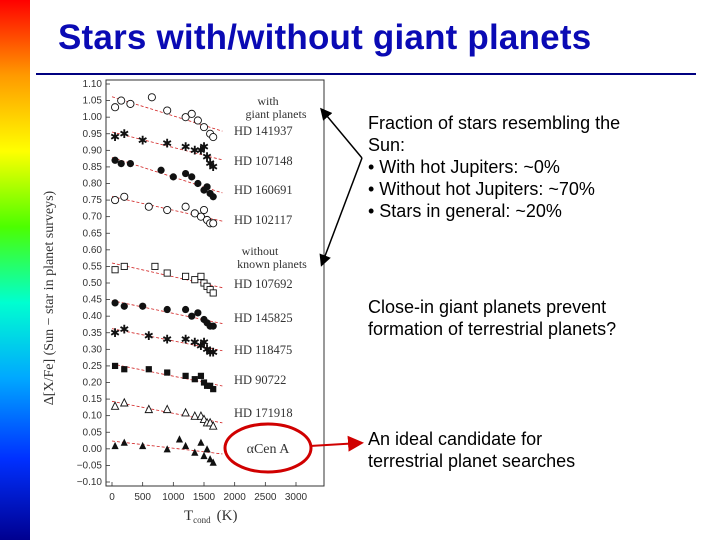  I want to click on y-tick-label: 0.25, so click(93, 366).